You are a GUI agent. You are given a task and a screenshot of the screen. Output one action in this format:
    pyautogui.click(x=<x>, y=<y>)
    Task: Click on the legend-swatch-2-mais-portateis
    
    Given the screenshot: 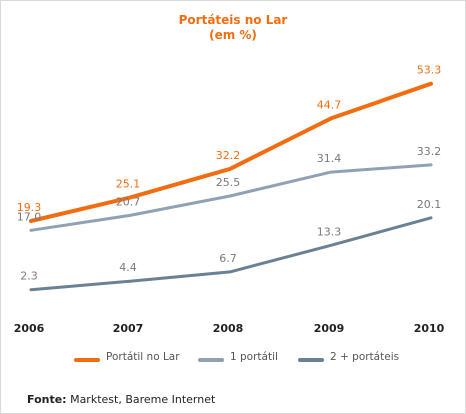 What is the action you would take?
    pyautogui.click(x=311, y=360)
    